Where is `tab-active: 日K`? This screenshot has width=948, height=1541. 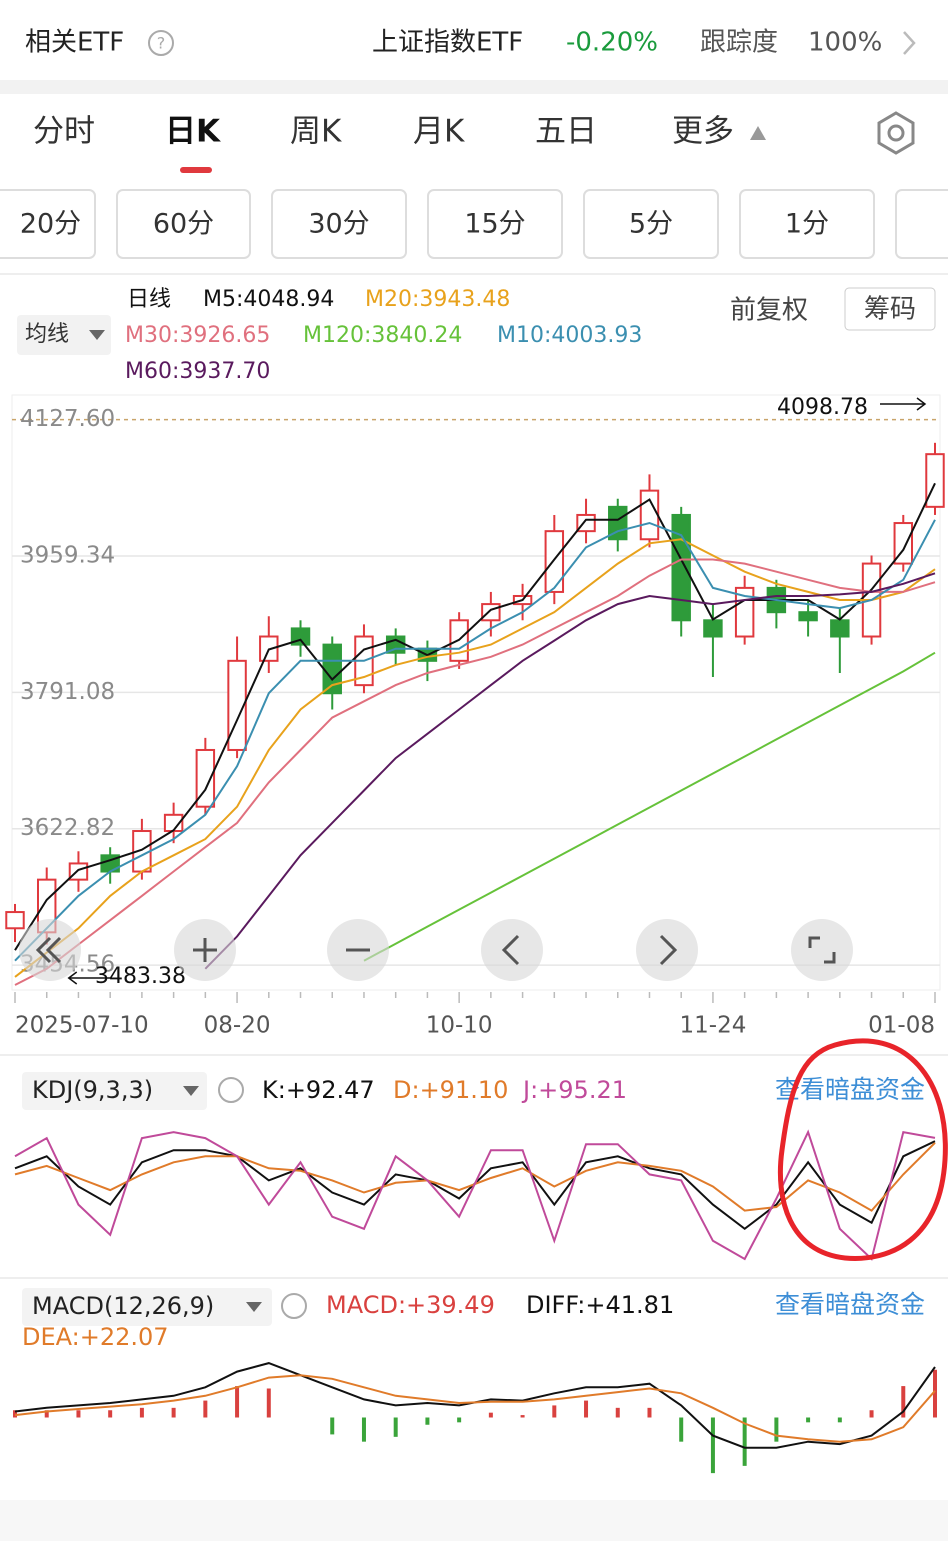 tab-active: 日K is located at coordinates (193, 132).